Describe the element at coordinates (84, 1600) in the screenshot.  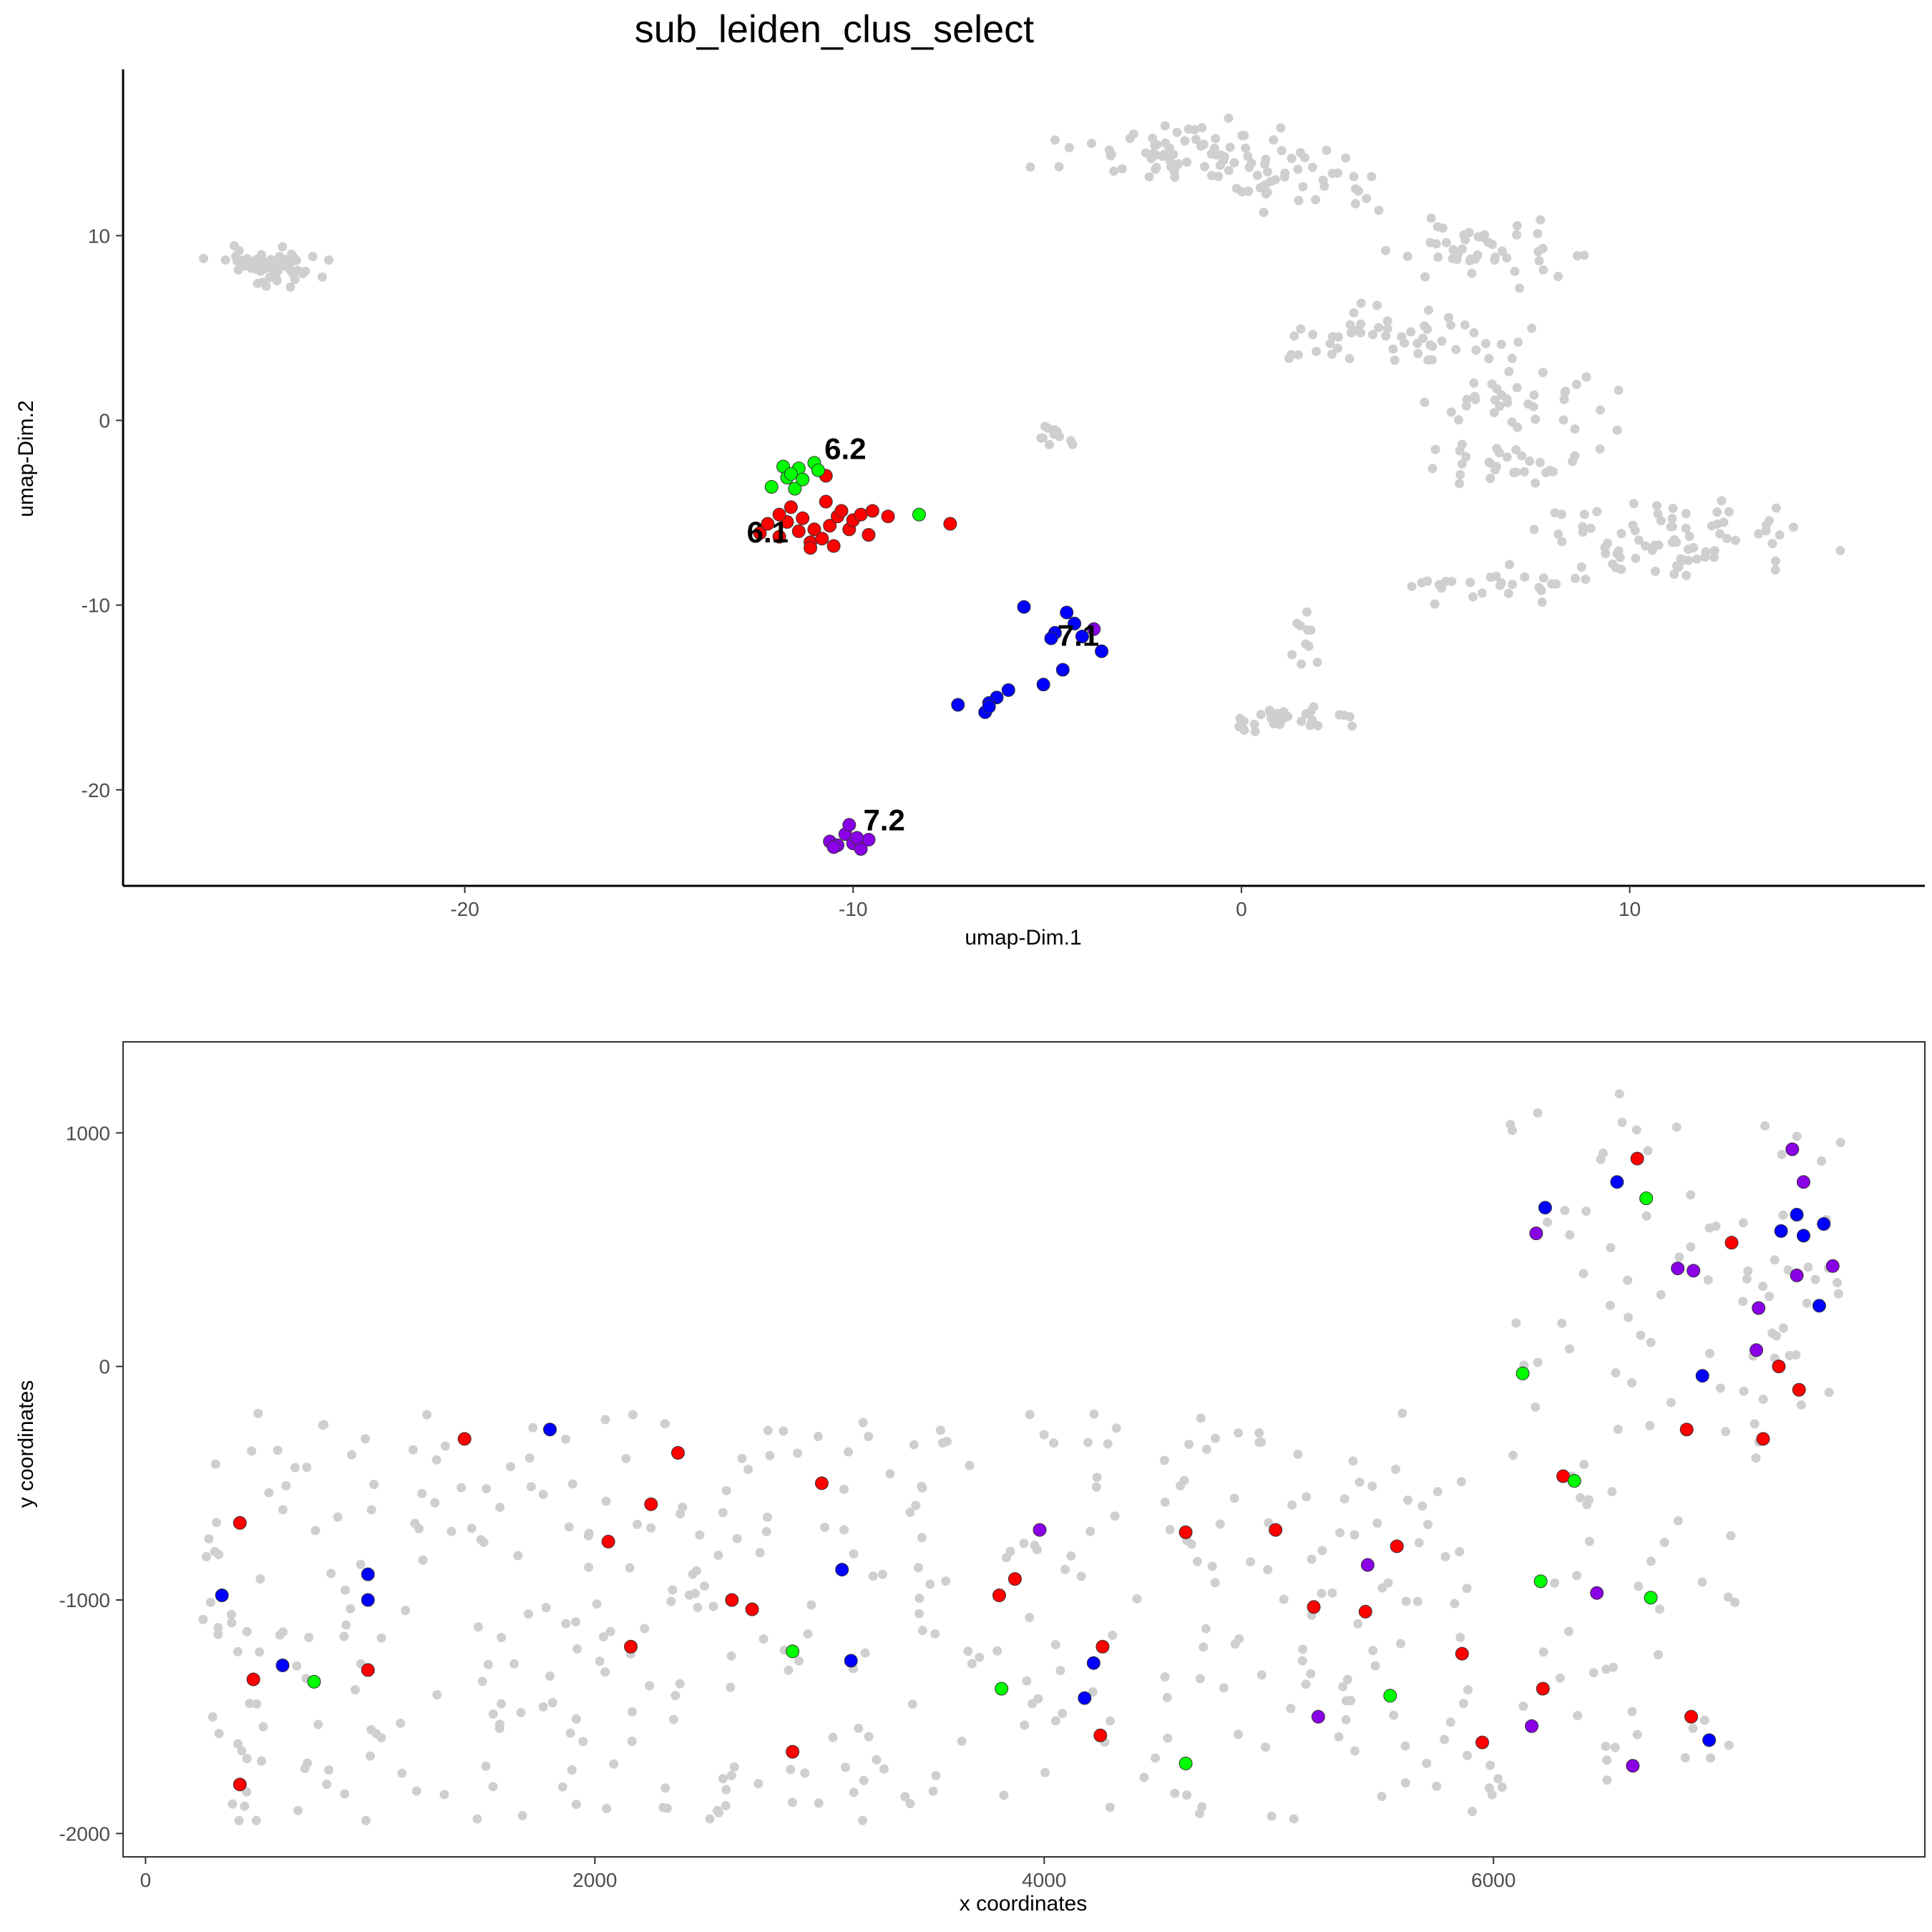
I see `spatial-y-tick-label: -1000` at that location.